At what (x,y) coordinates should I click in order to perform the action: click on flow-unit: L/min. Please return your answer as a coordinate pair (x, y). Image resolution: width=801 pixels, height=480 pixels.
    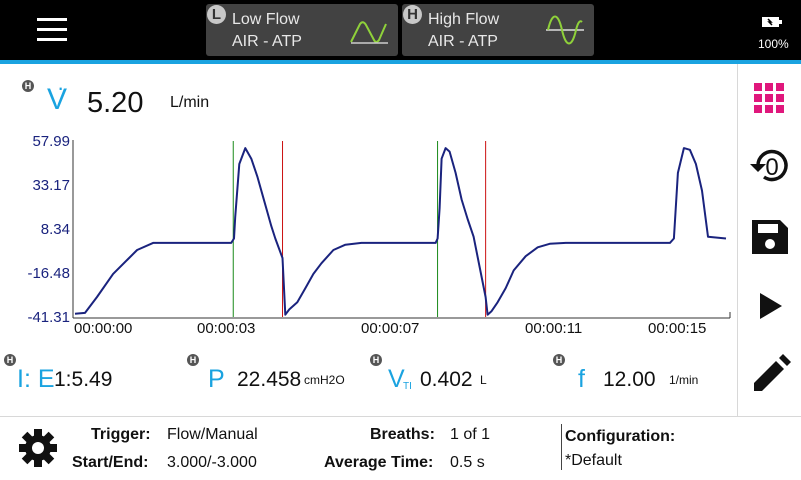
    Looking at the image, I should click on (190, 102).